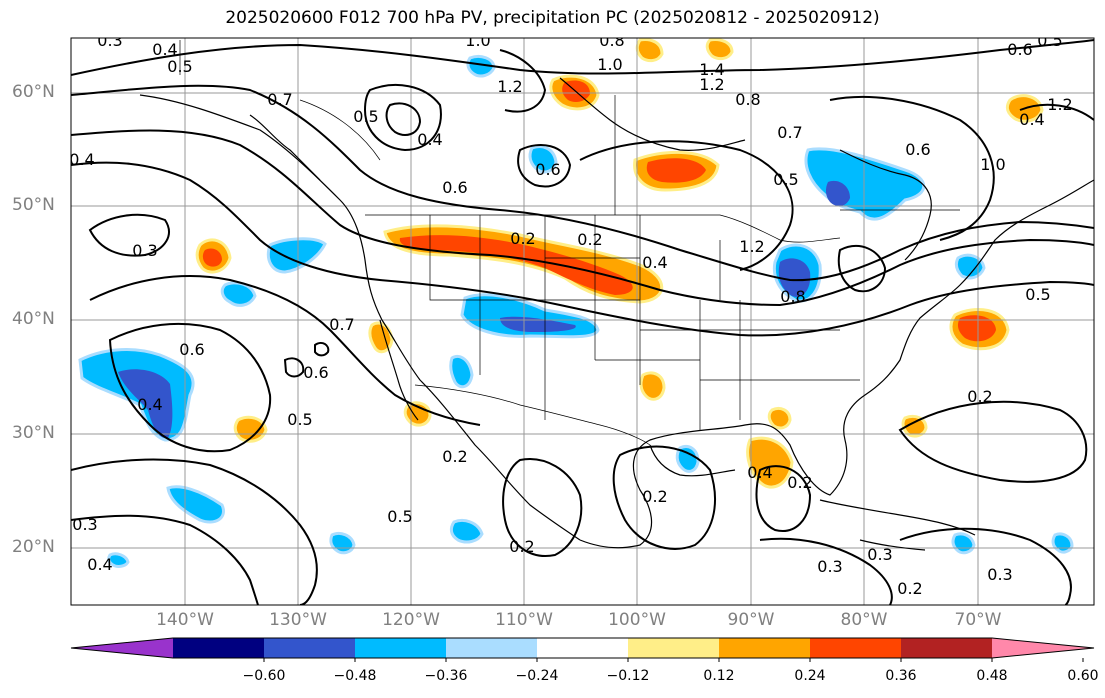  What do you see at coordinates (628, 676) in the screenshot?
I see `colorbar-tick-label: −0.12` at bounding box center [628, 676].